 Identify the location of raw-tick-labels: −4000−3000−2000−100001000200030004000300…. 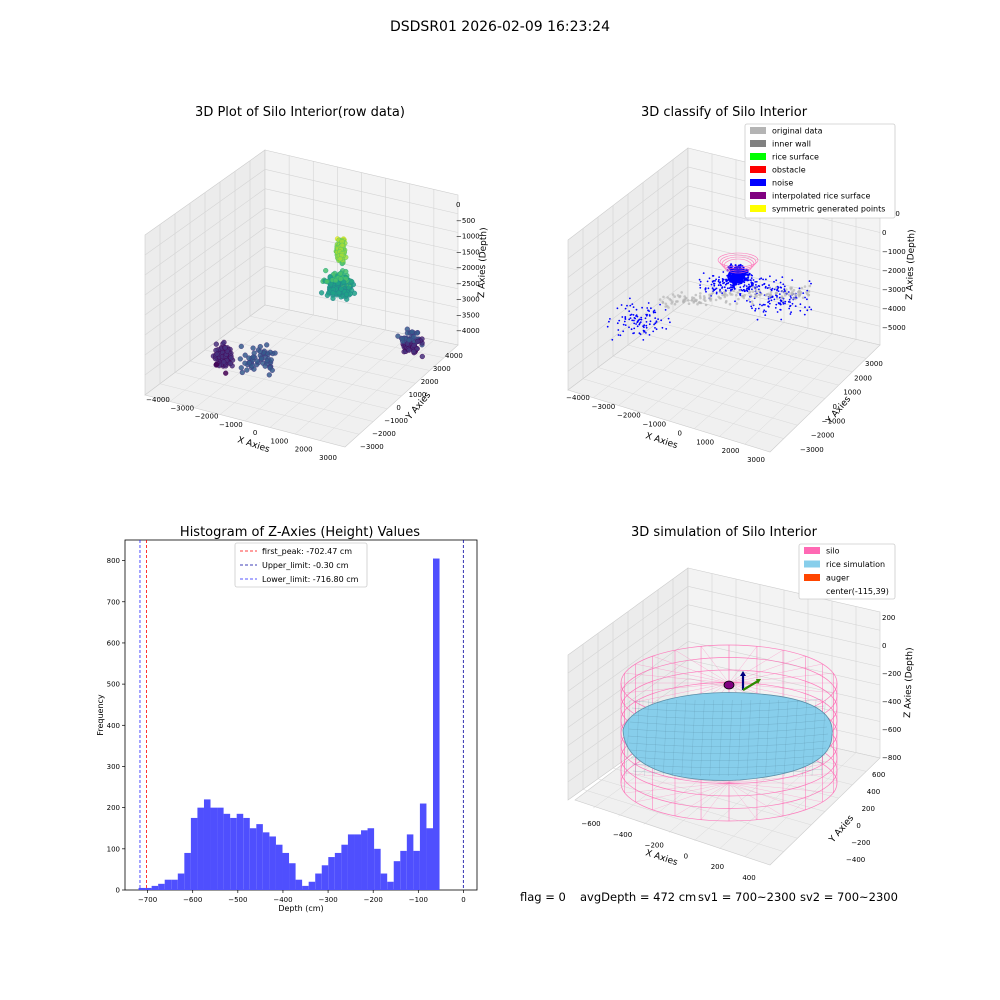
(313, 331).